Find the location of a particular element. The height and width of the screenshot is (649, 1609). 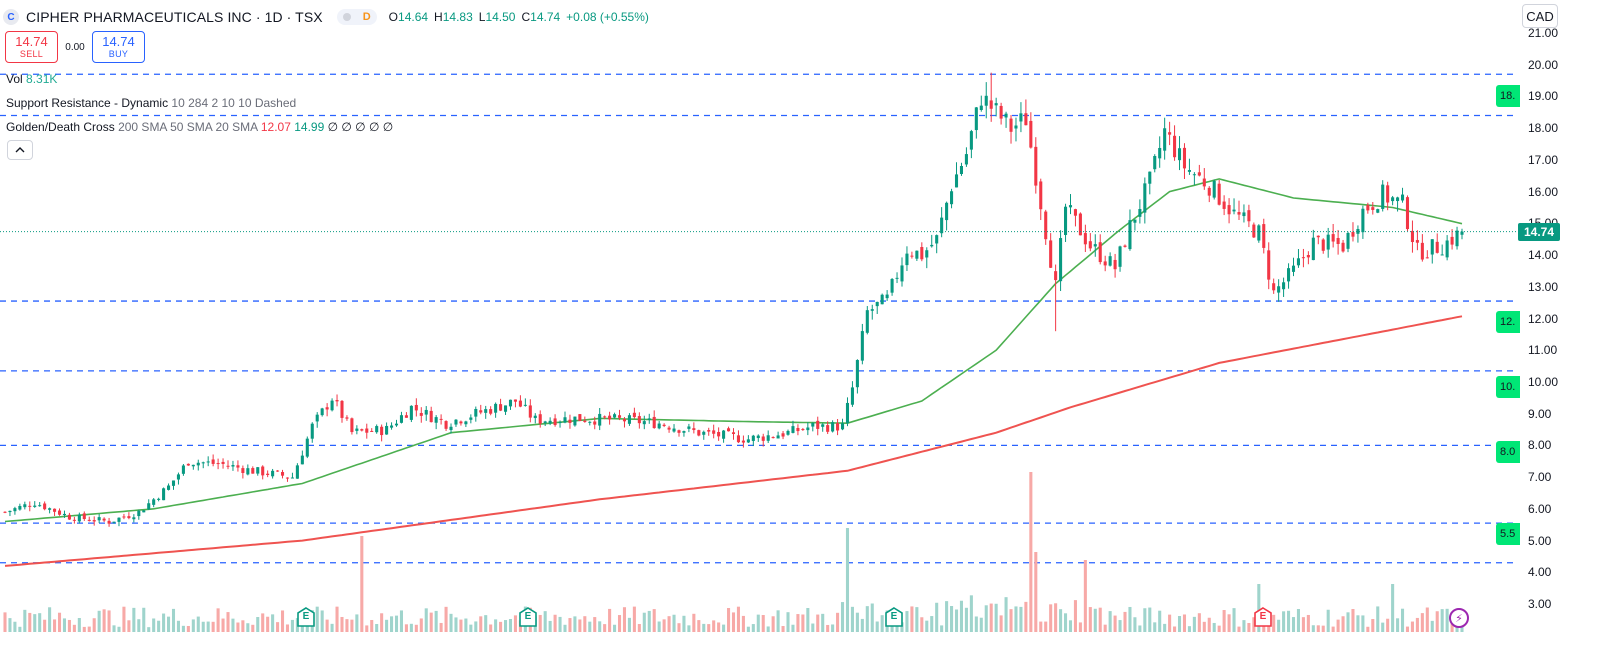

market-status-pill: D is located at coordinates (356, 17).